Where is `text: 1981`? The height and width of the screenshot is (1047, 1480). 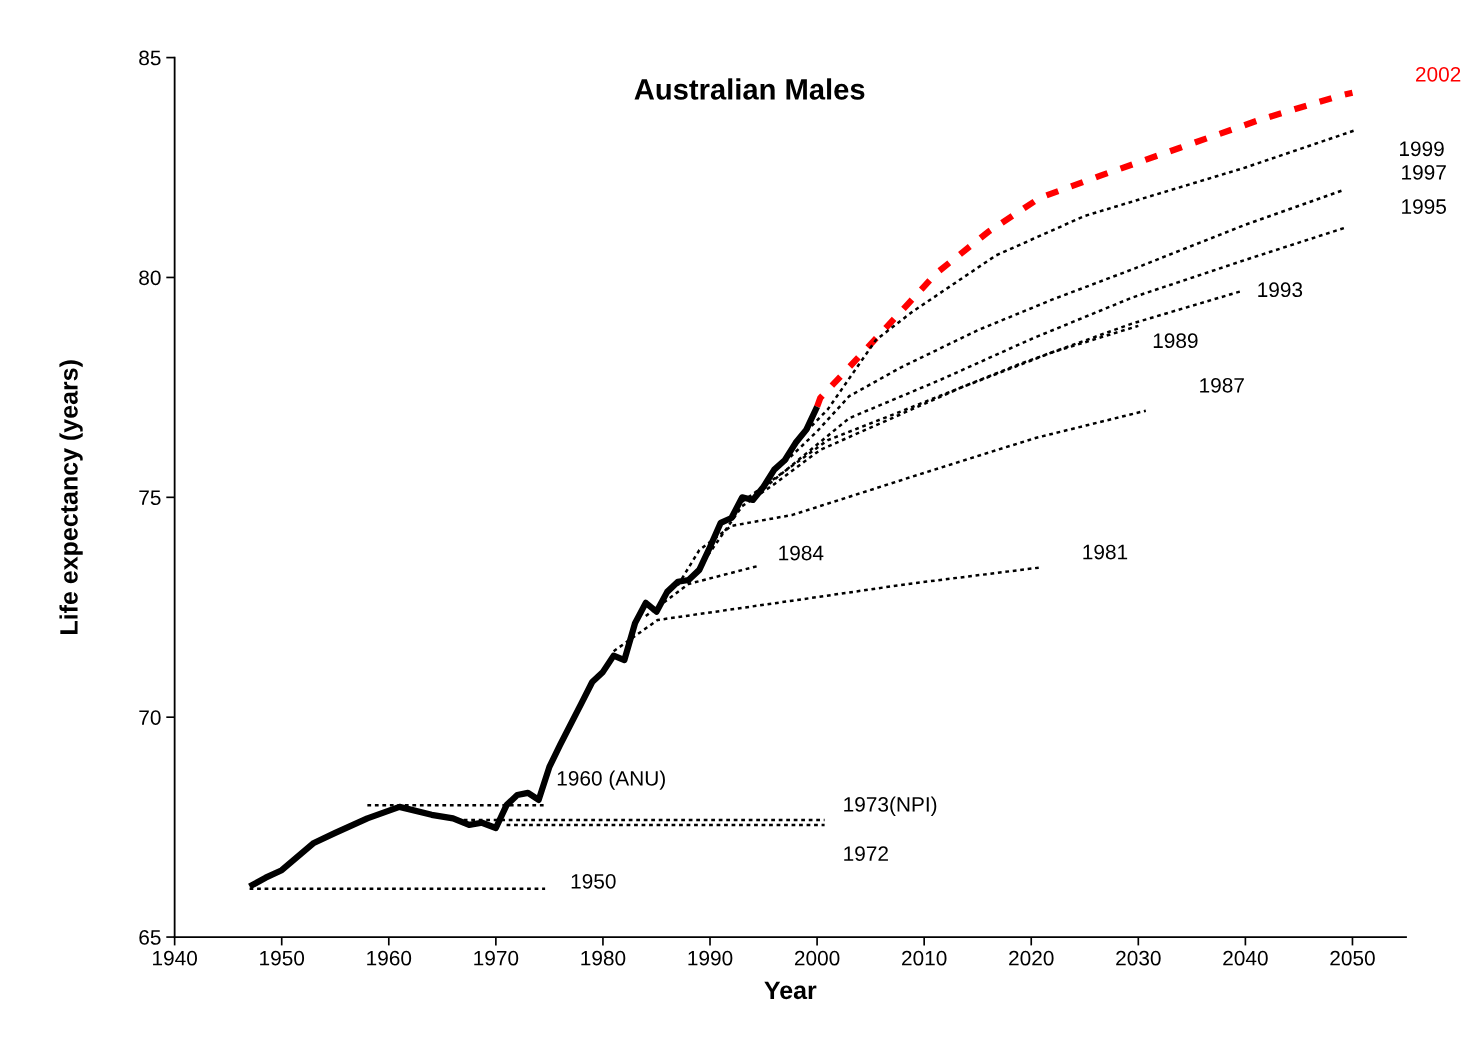 text: 1981 is located at coordinates (1105, 552).